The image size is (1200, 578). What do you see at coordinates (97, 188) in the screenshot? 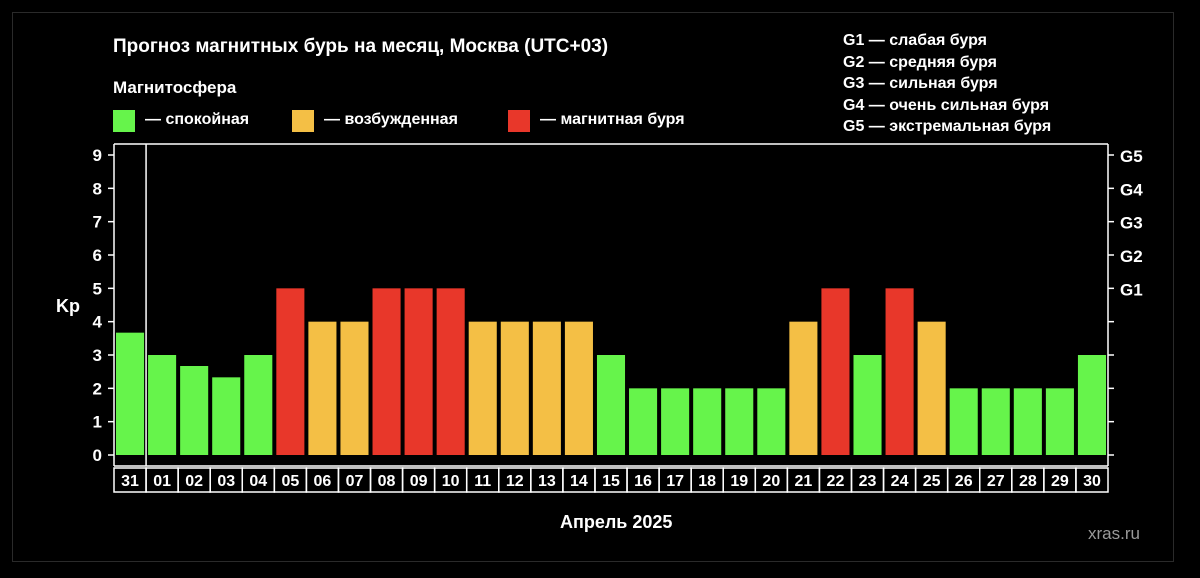
I see `y-tick-label-8: 8` at bounding box center [97, 188].